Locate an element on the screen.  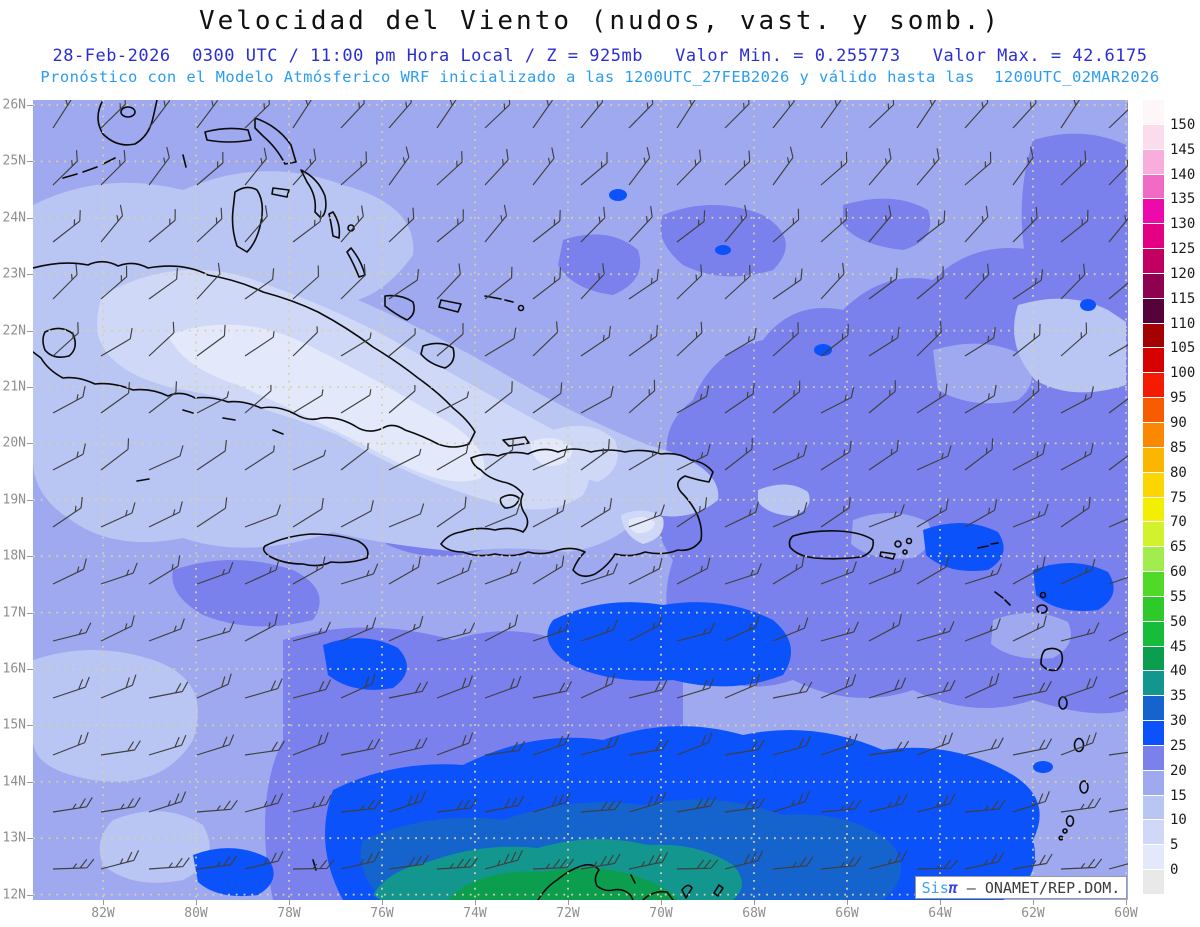
lat-label: 14N is located at coordinates (14, 782).